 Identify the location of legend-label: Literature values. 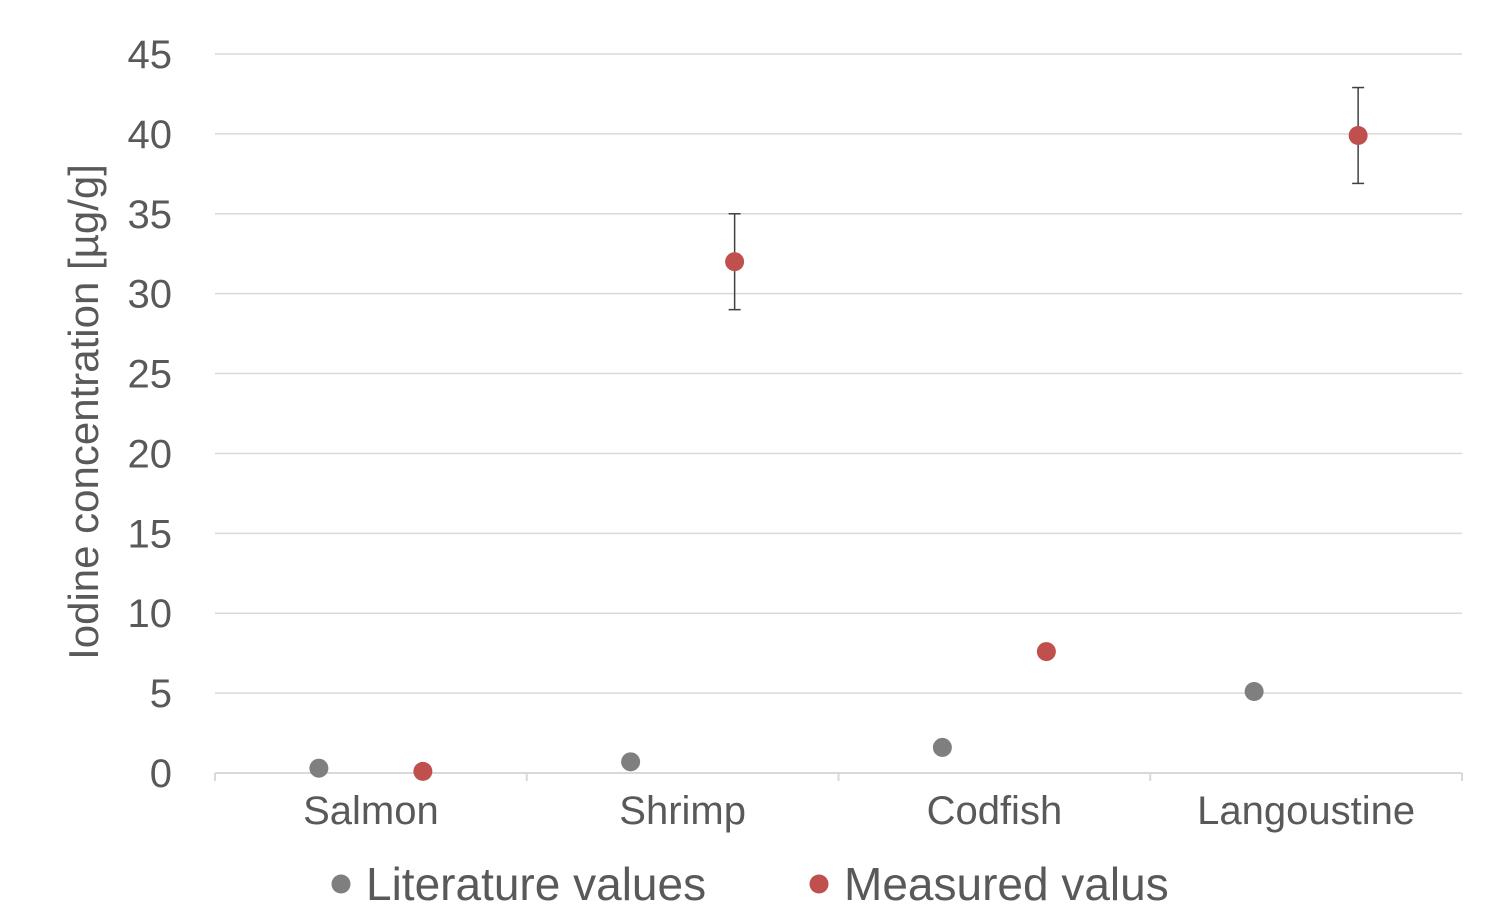
(536, 882).